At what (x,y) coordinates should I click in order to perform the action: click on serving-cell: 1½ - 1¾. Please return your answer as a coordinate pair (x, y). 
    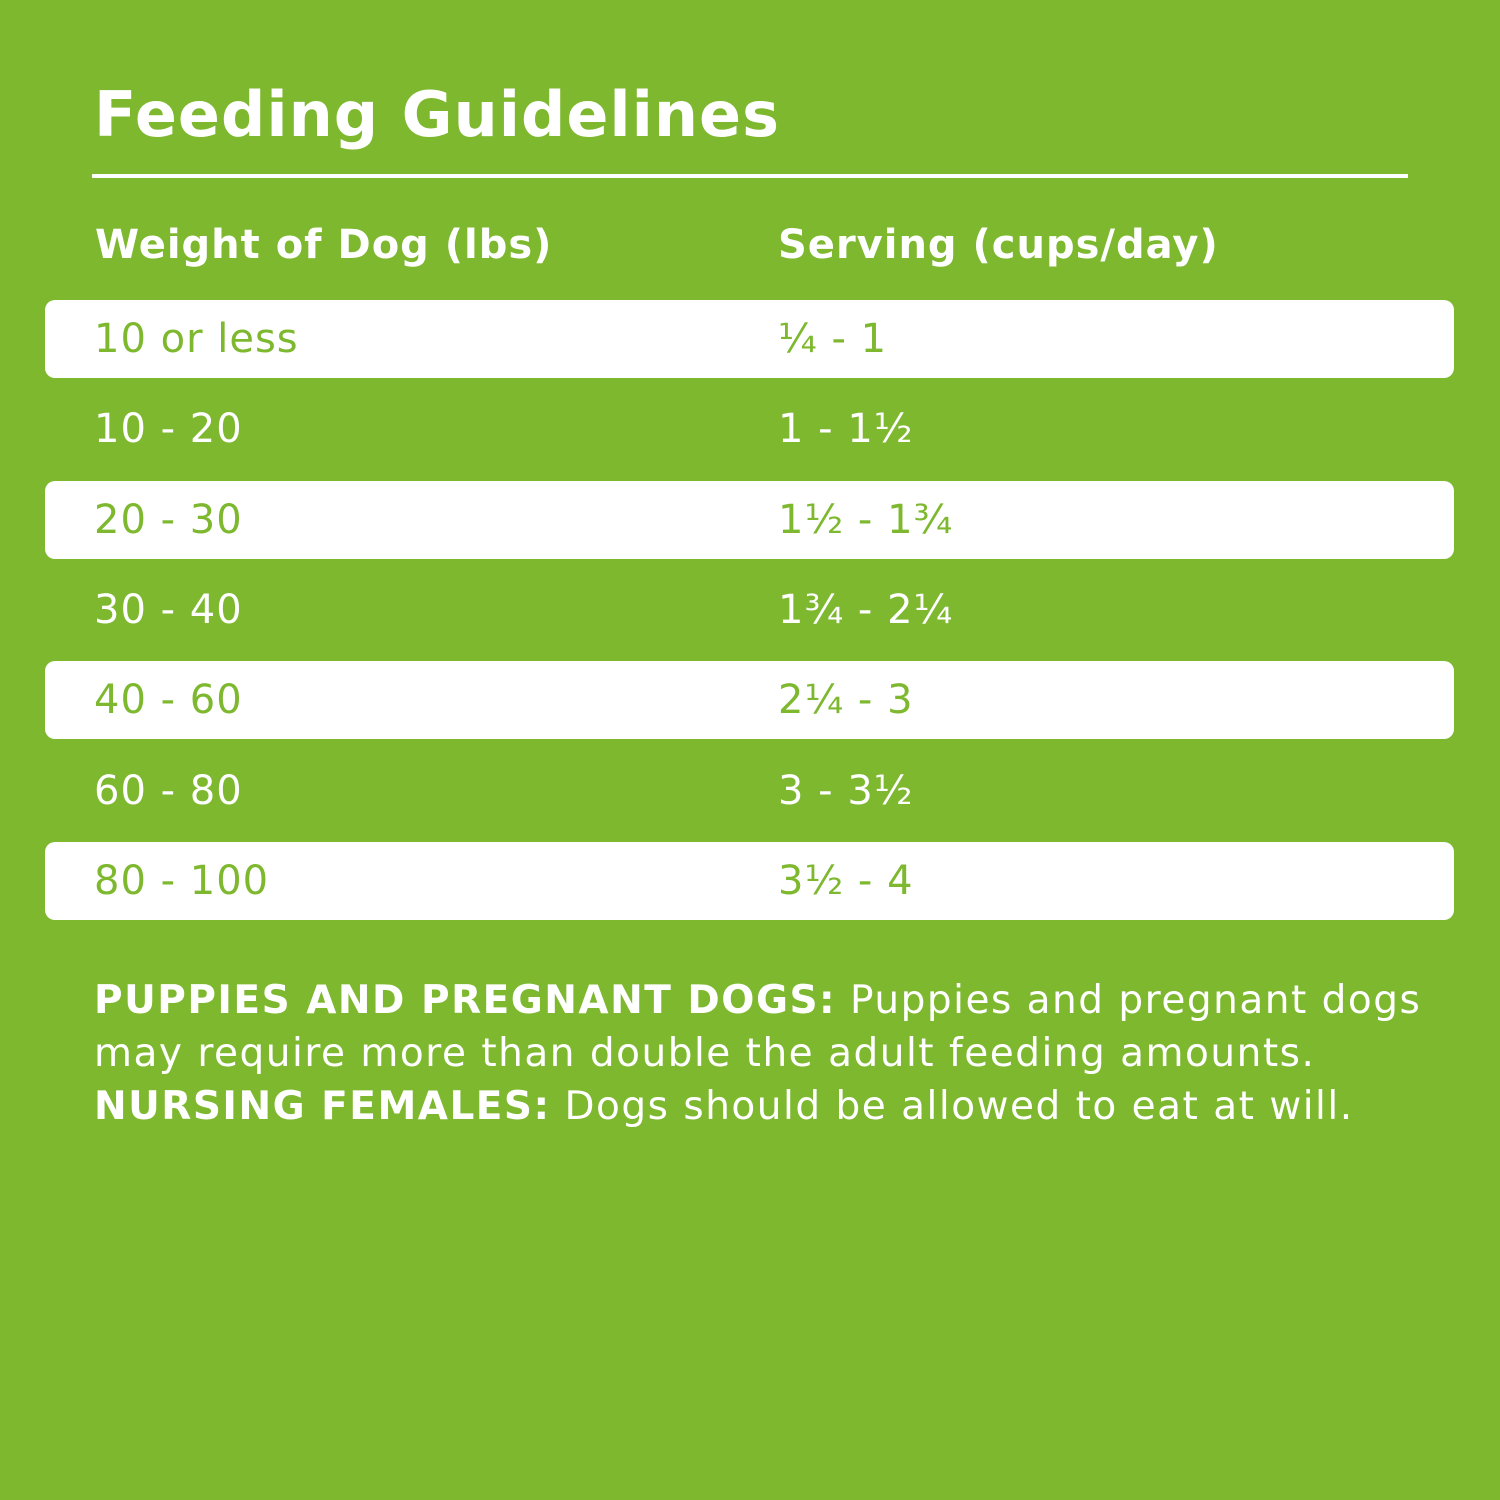
    Looking at the image, I should click on (866, 519).